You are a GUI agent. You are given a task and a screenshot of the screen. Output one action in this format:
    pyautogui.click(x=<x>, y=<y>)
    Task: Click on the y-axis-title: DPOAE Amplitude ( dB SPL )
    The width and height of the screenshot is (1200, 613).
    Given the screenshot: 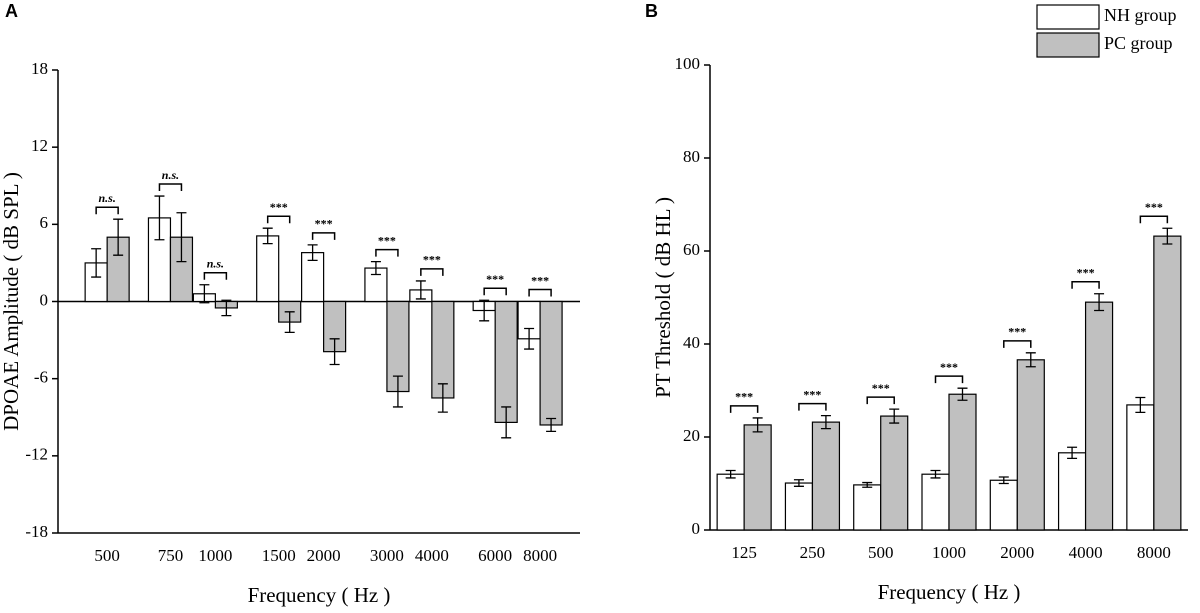 What is the action you would take?
    pyautogui.click(x=11, y=301)
    